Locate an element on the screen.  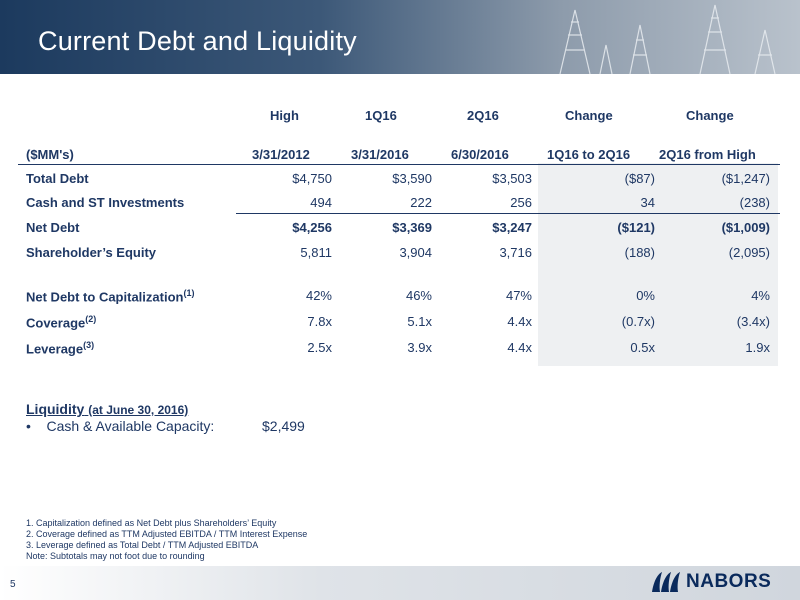
table-cell: ($1,009) is located at coordinates (745, 227).